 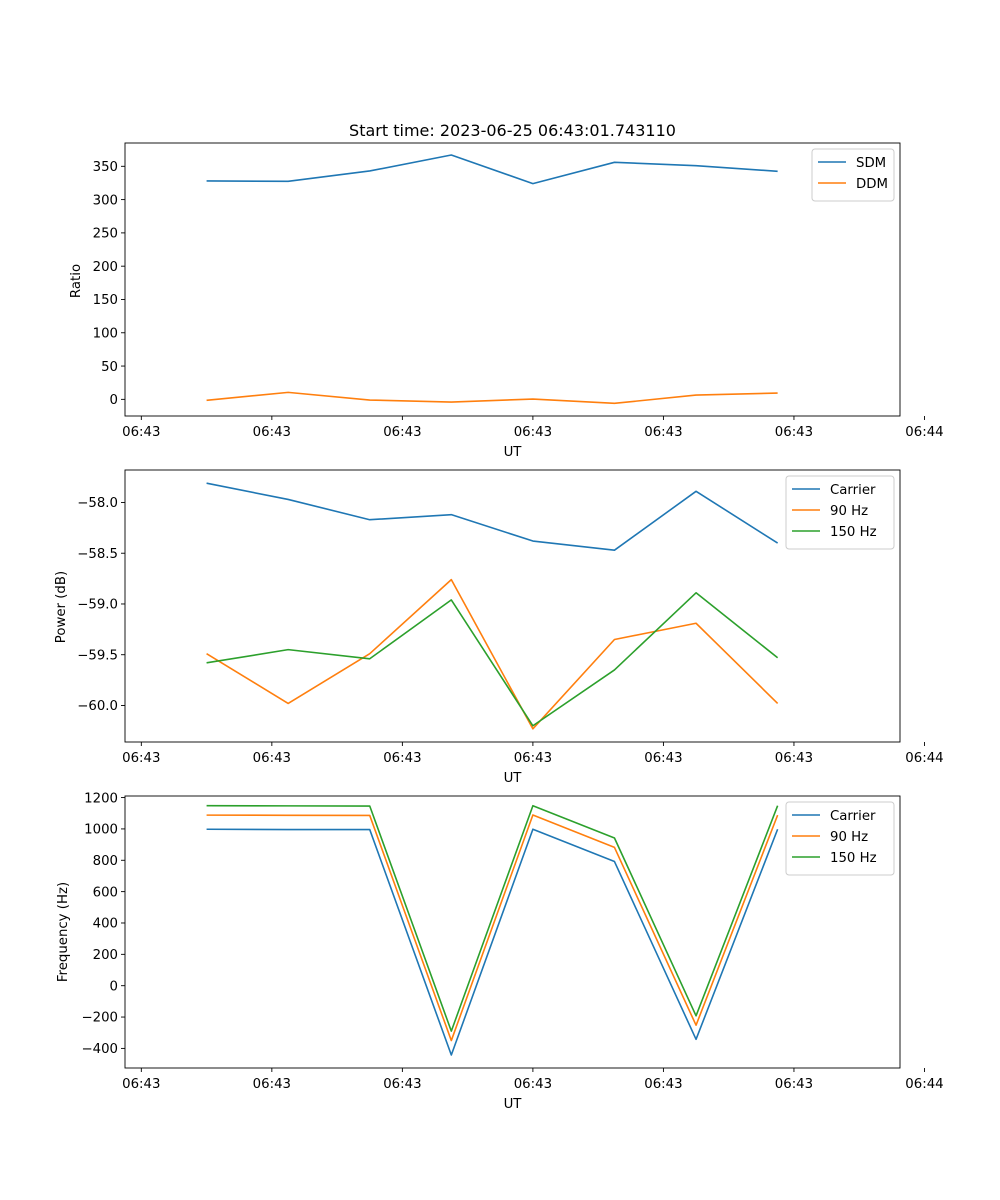 What do you see at coordinates (99, 1049) in the screenshot?
I see `y-tick-label: −400` at bounding box center [99, 1049].